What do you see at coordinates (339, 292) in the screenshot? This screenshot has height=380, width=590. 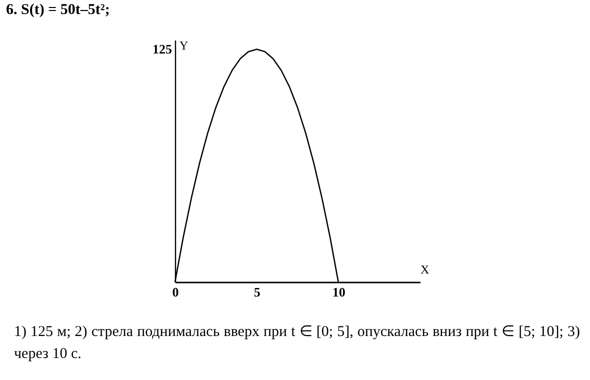 I see `x-tick-label: 10` at bounding box center [339, 292].